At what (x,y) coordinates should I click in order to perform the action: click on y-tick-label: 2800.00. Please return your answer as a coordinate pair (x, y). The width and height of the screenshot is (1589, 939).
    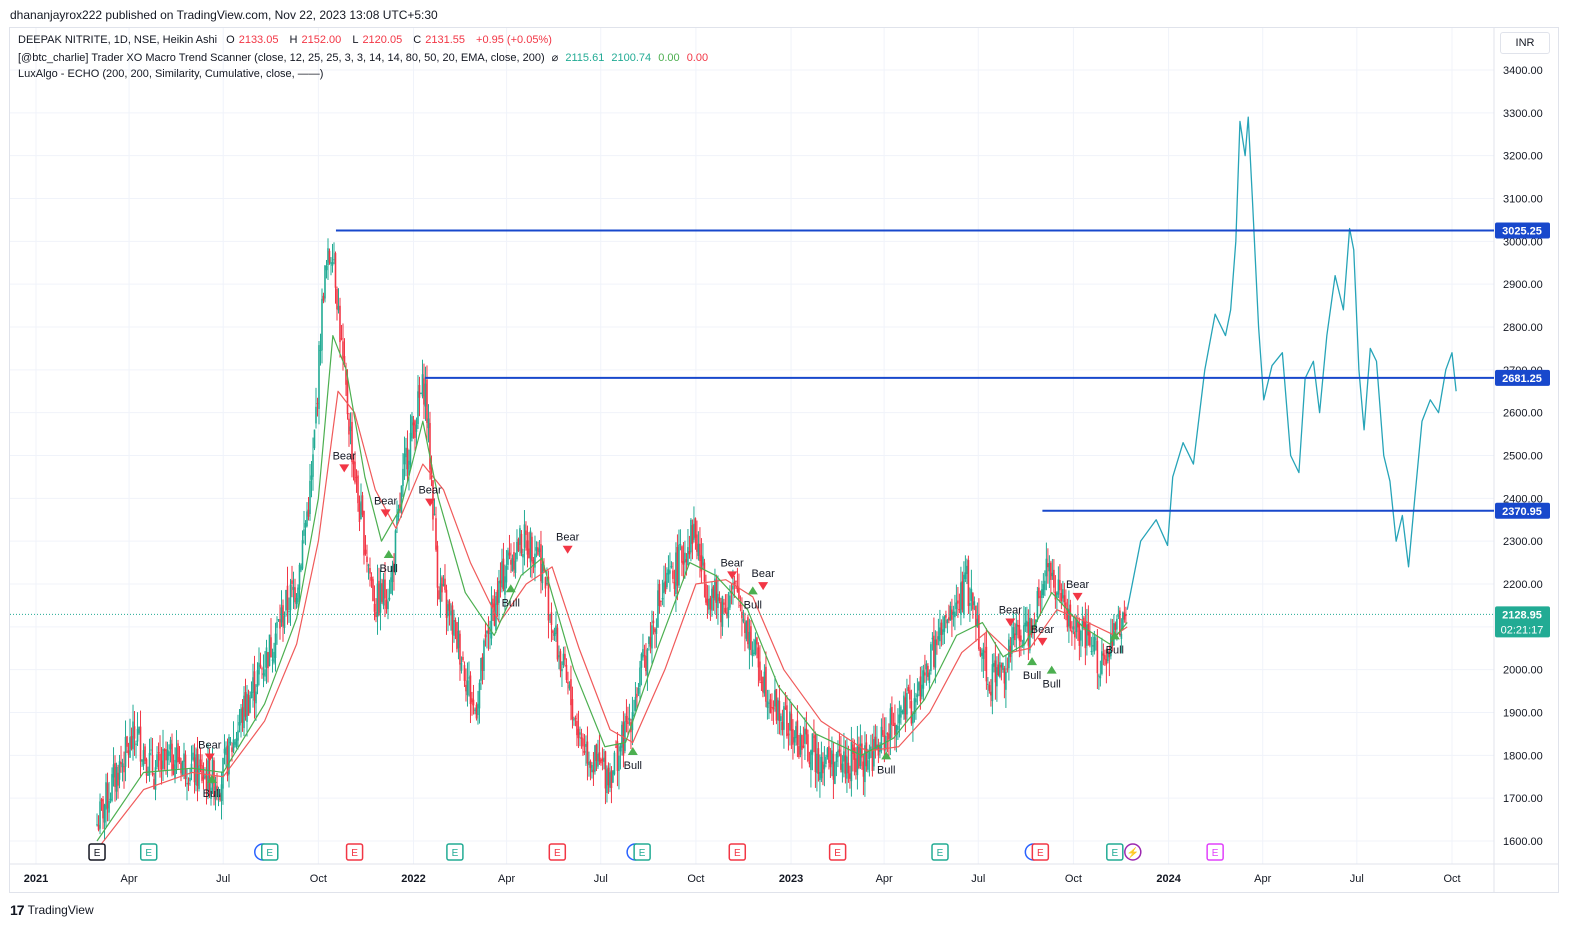
    Looking at the image, I should click on (1523, 328).